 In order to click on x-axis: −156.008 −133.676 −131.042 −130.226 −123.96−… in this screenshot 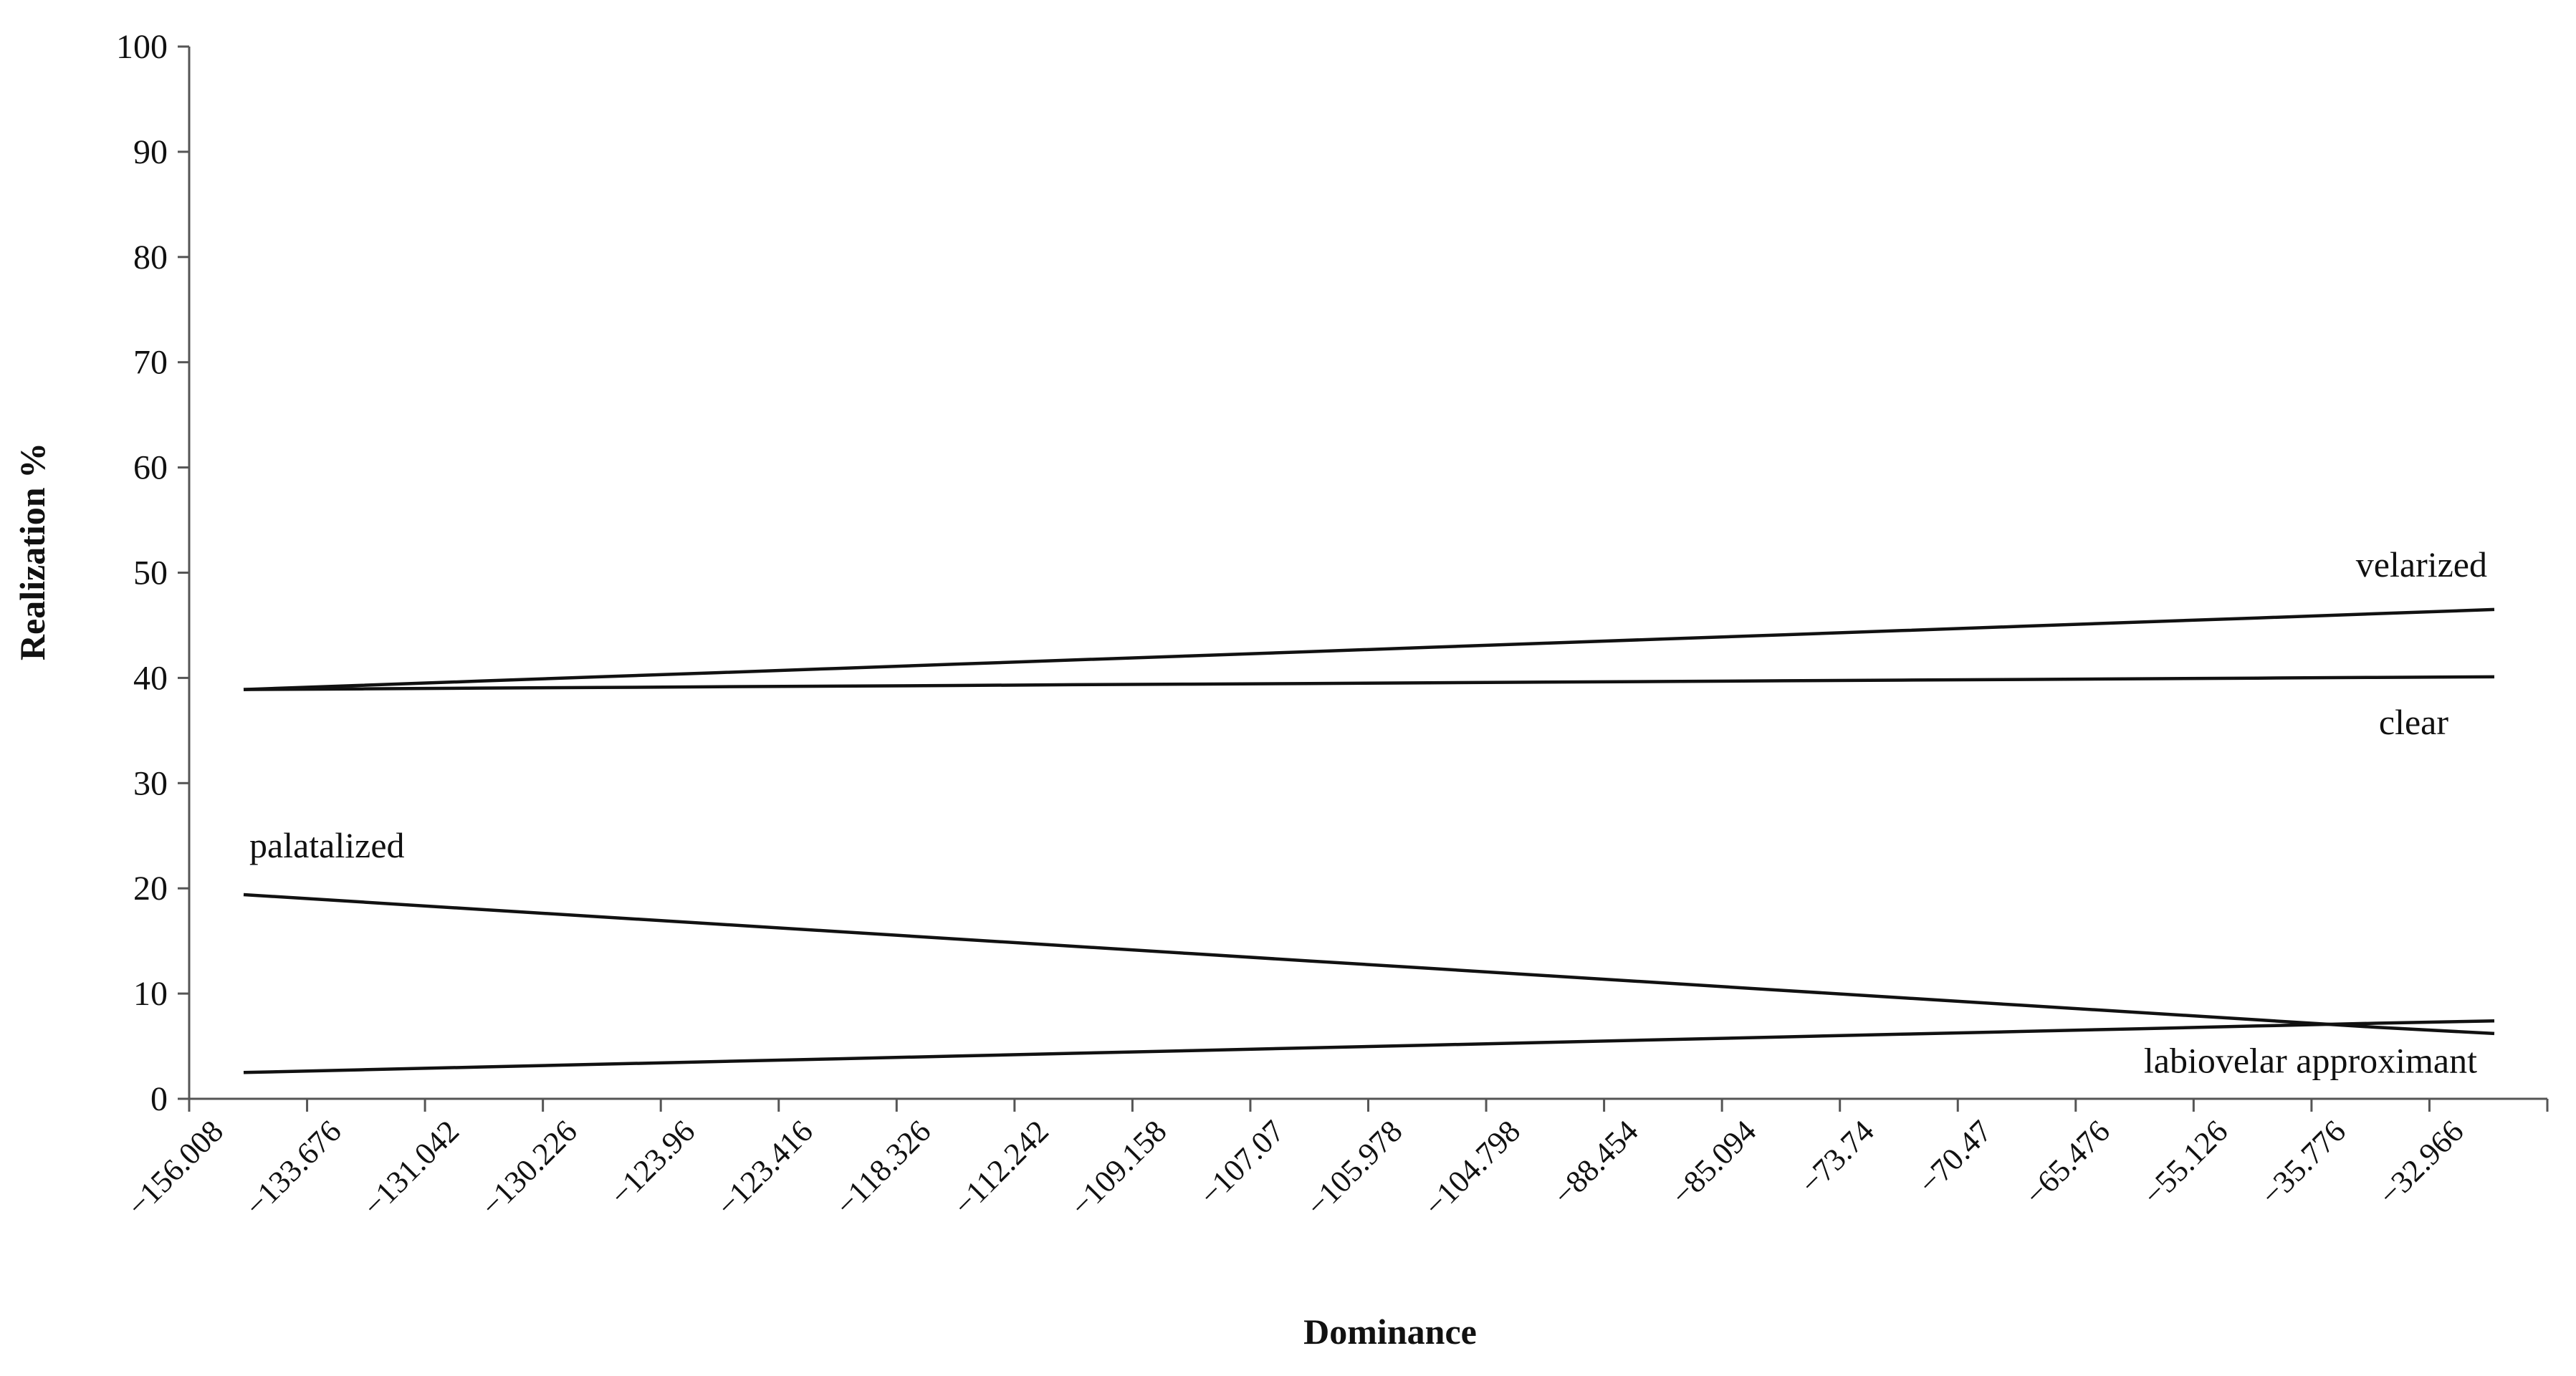, I will do `click(1334, 1160)`.